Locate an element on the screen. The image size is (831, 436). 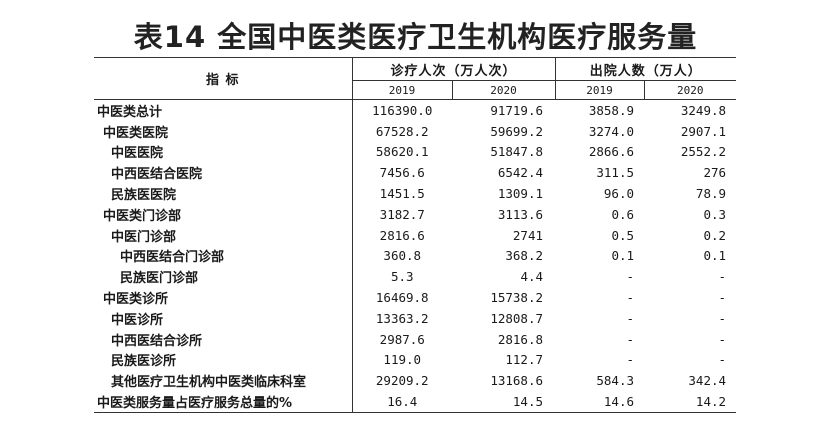
row-label: 中医医院 is located at coordinates (223, 152).